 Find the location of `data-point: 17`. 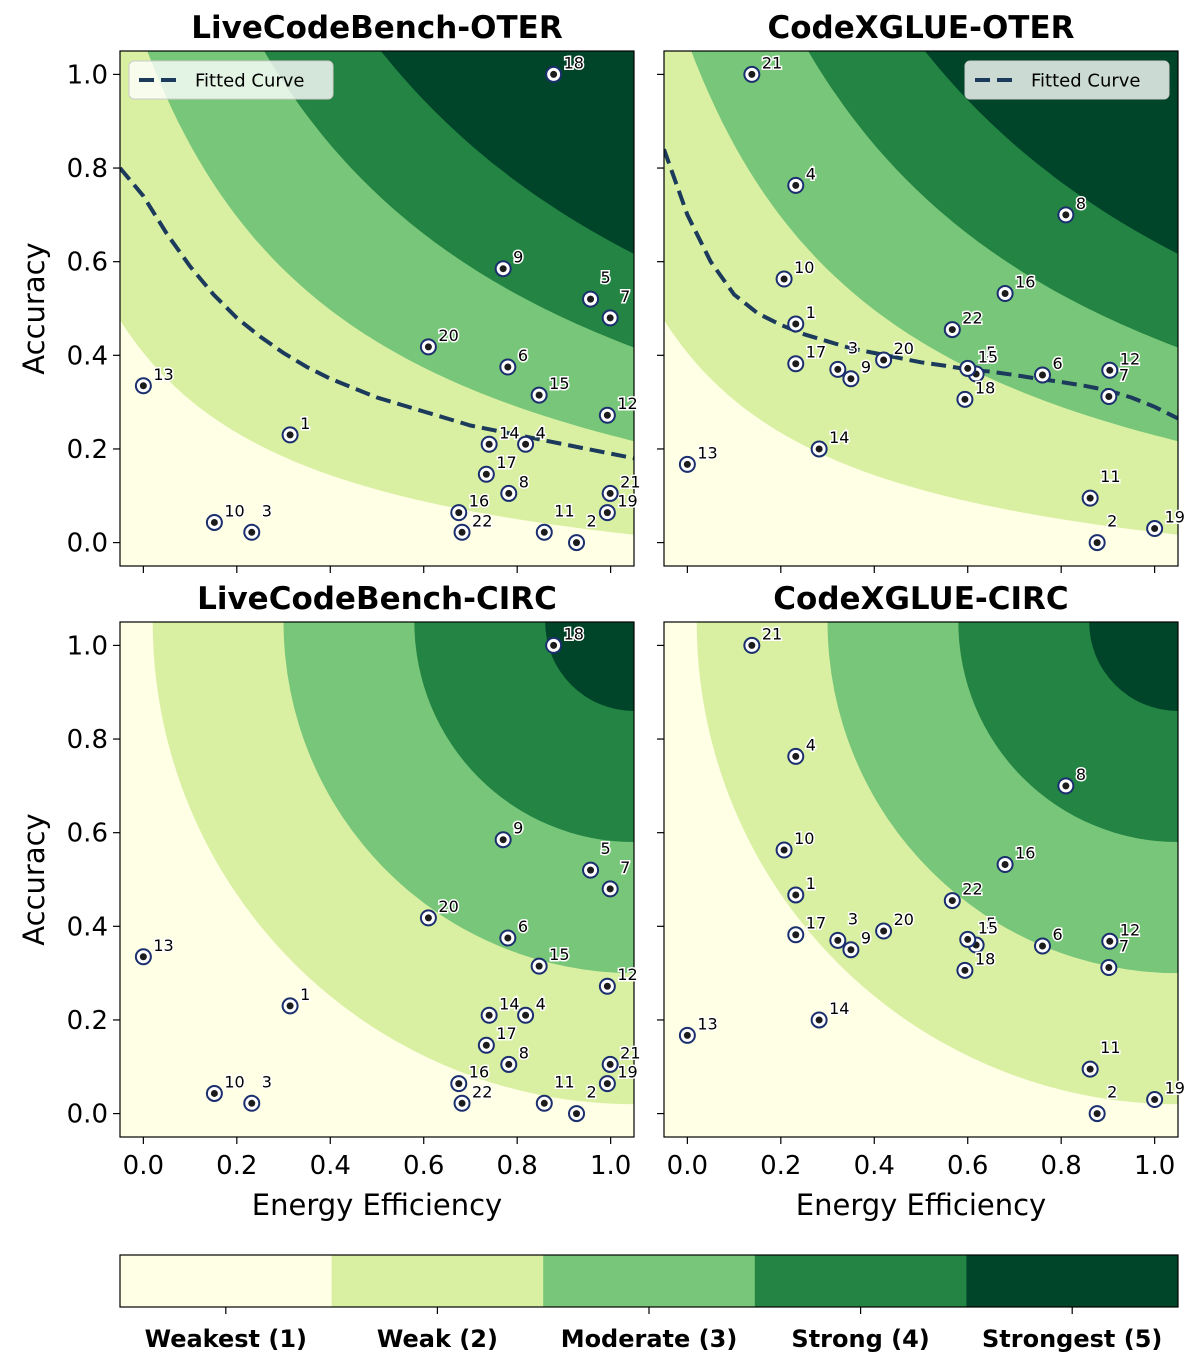

data-point: 17 is located at coordinates (807, 928).